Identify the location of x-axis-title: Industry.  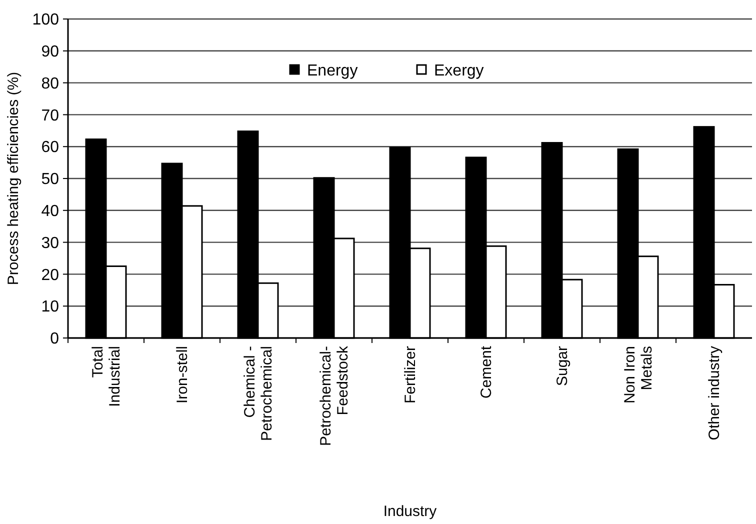
(410, 511).